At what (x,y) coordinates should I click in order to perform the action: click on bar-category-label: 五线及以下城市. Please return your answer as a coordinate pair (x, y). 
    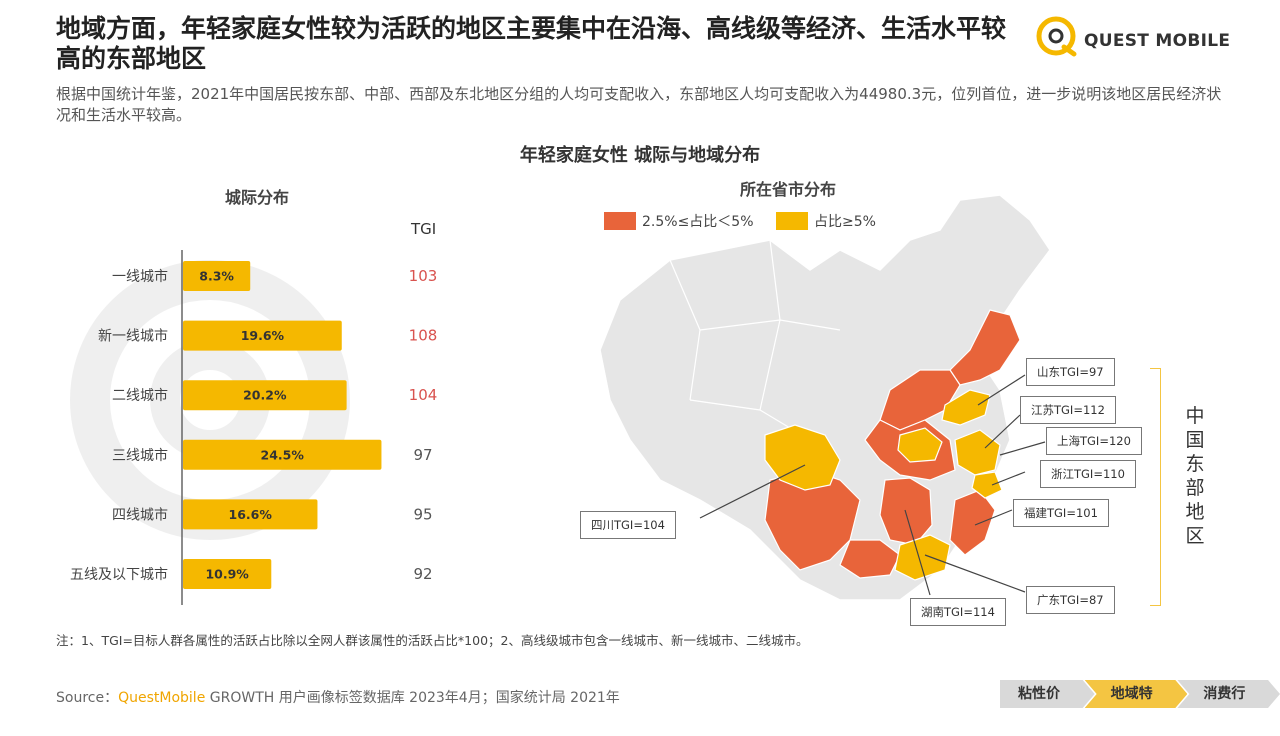
    Looking at the image, I should click on (119, 574).